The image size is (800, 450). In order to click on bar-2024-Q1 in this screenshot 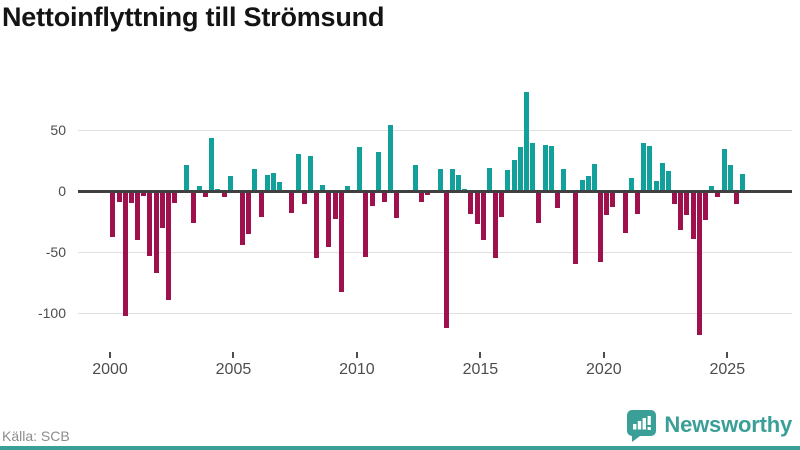, I will do `click(705, 206)`.